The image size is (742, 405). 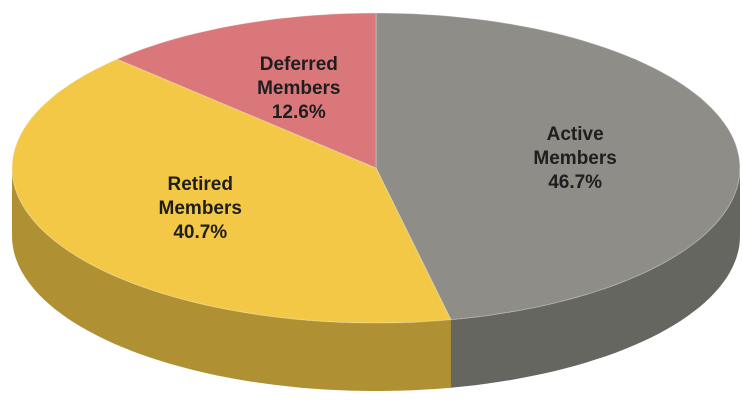 What do you see at coordinates (575, 147) in the screenshot?
I see `category-label: Active Members` at bounding box center [575, 147].